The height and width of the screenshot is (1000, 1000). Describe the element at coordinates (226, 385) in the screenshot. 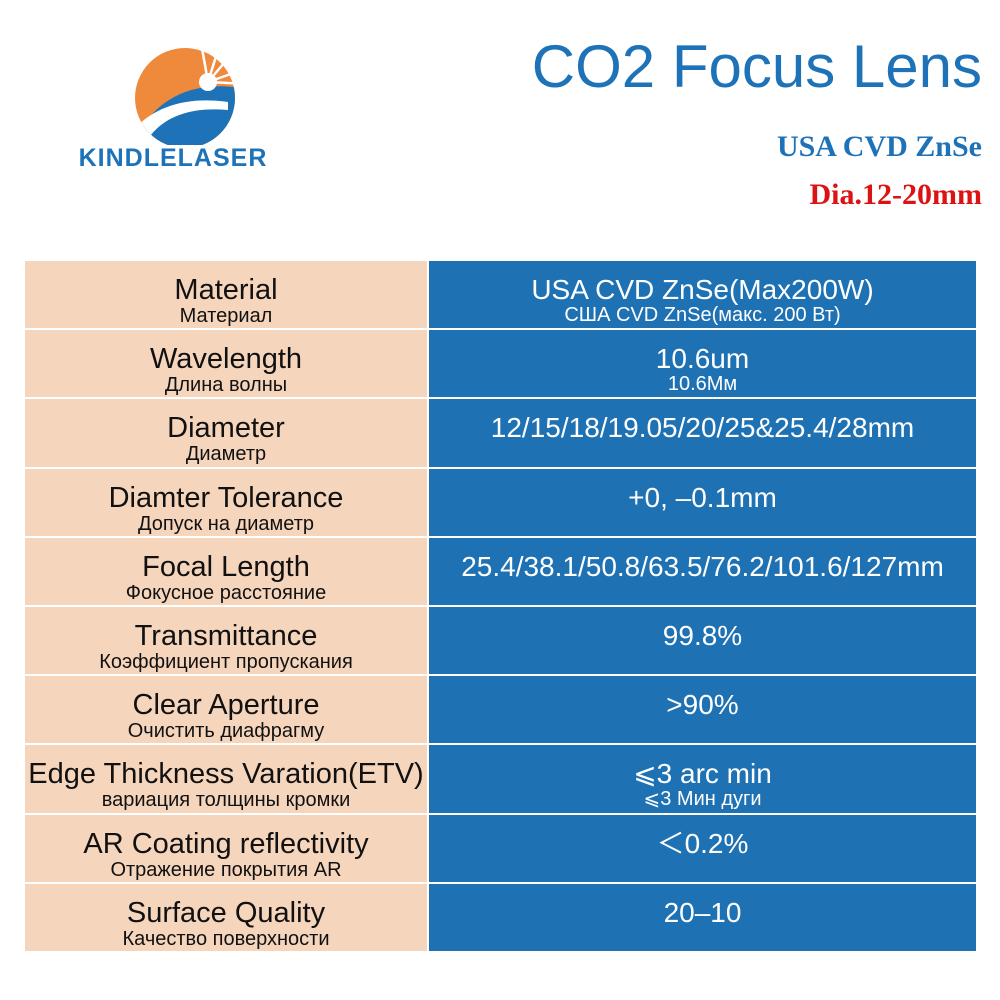

I see `spec-label-ru: Длина волны` at that location.